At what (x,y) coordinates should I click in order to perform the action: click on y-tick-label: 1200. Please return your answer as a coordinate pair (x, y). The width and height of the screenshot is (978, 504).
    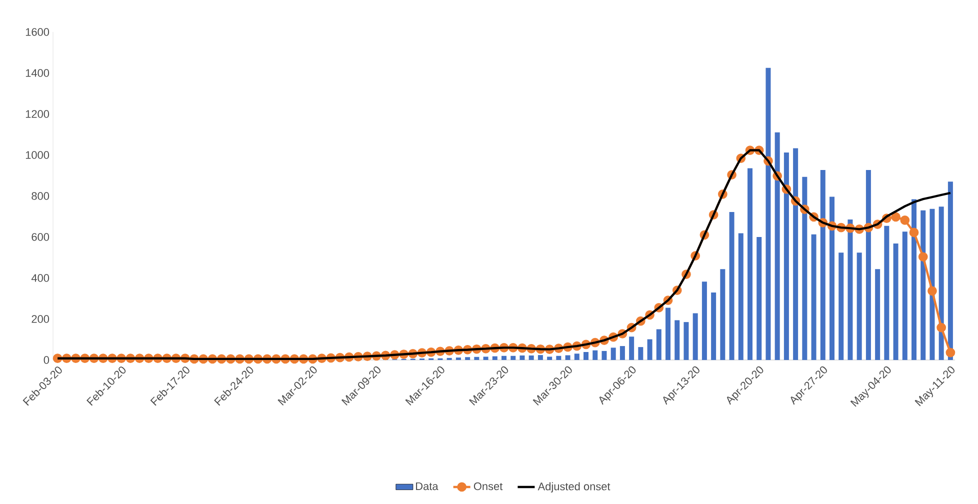
    Looking at the image, I should click on (38, 114).